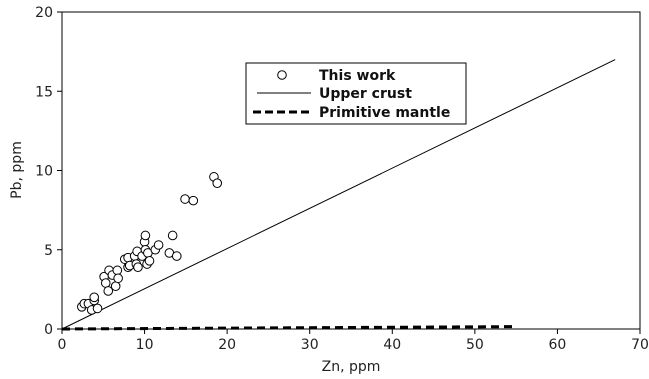 The height and width of the screenshot is (379, 649). I want to click on x-tick-label: 60, so click(558, 345).